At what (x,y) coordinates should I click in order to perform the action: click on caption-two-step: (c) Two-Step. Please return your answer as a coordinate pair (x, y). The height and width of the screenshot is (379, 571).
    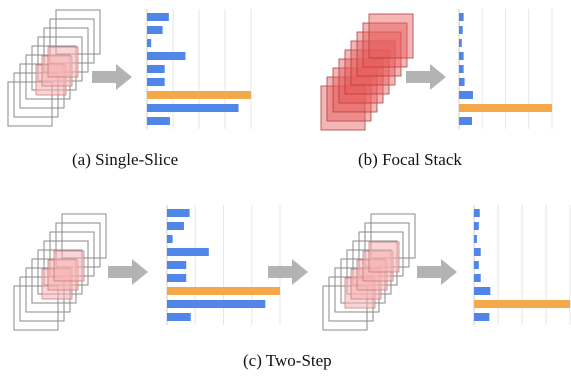
    Looking at the image, I should click on (287, 360).